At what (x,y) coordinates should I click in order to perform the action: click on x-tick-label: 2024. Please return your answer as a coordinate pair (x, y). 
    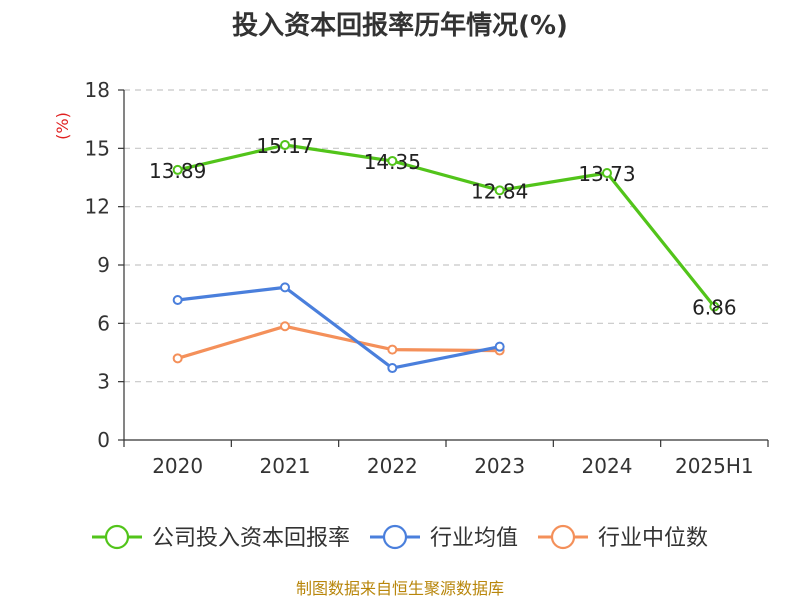
    Looking at the image, I should click on (607, 466).